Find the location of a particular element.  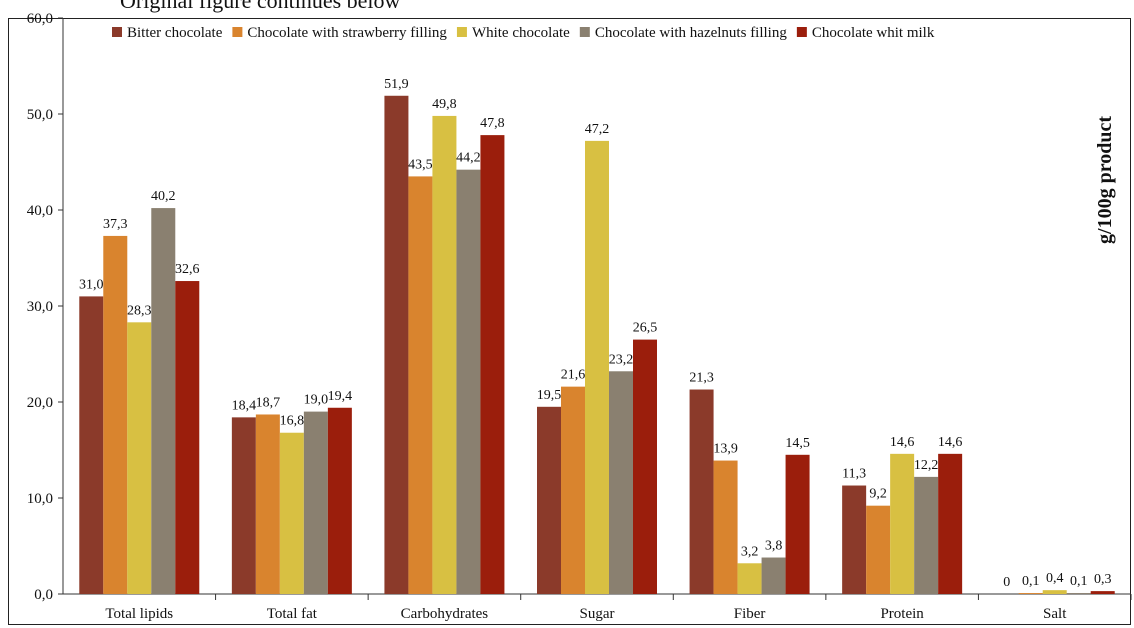

data-label: 9,2 is located at coordinates (878, 494).